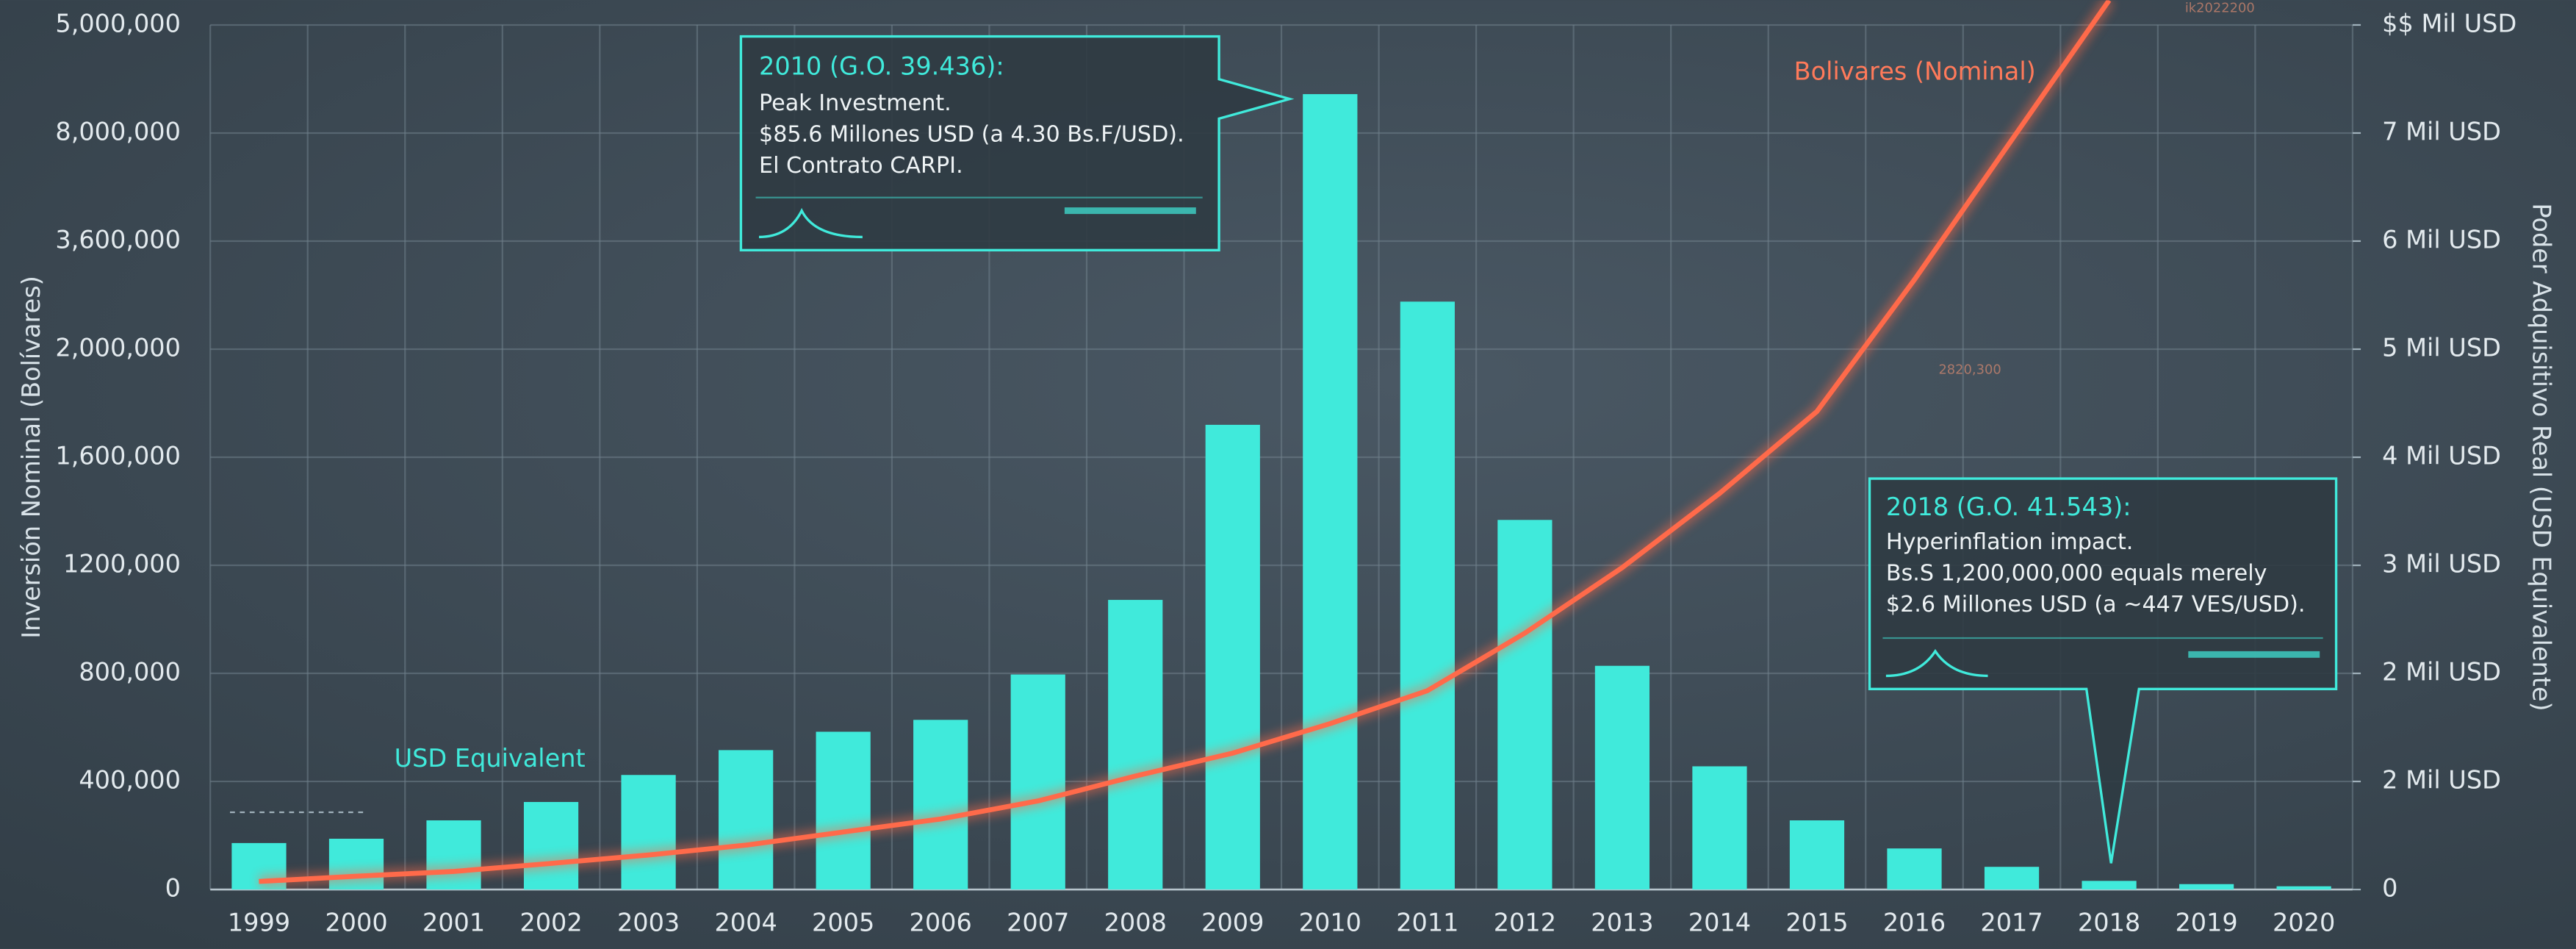 This screenshot has height=949, width=2576. I want to click on annotation-line: El Contrato CARPI., so click(861, 166).